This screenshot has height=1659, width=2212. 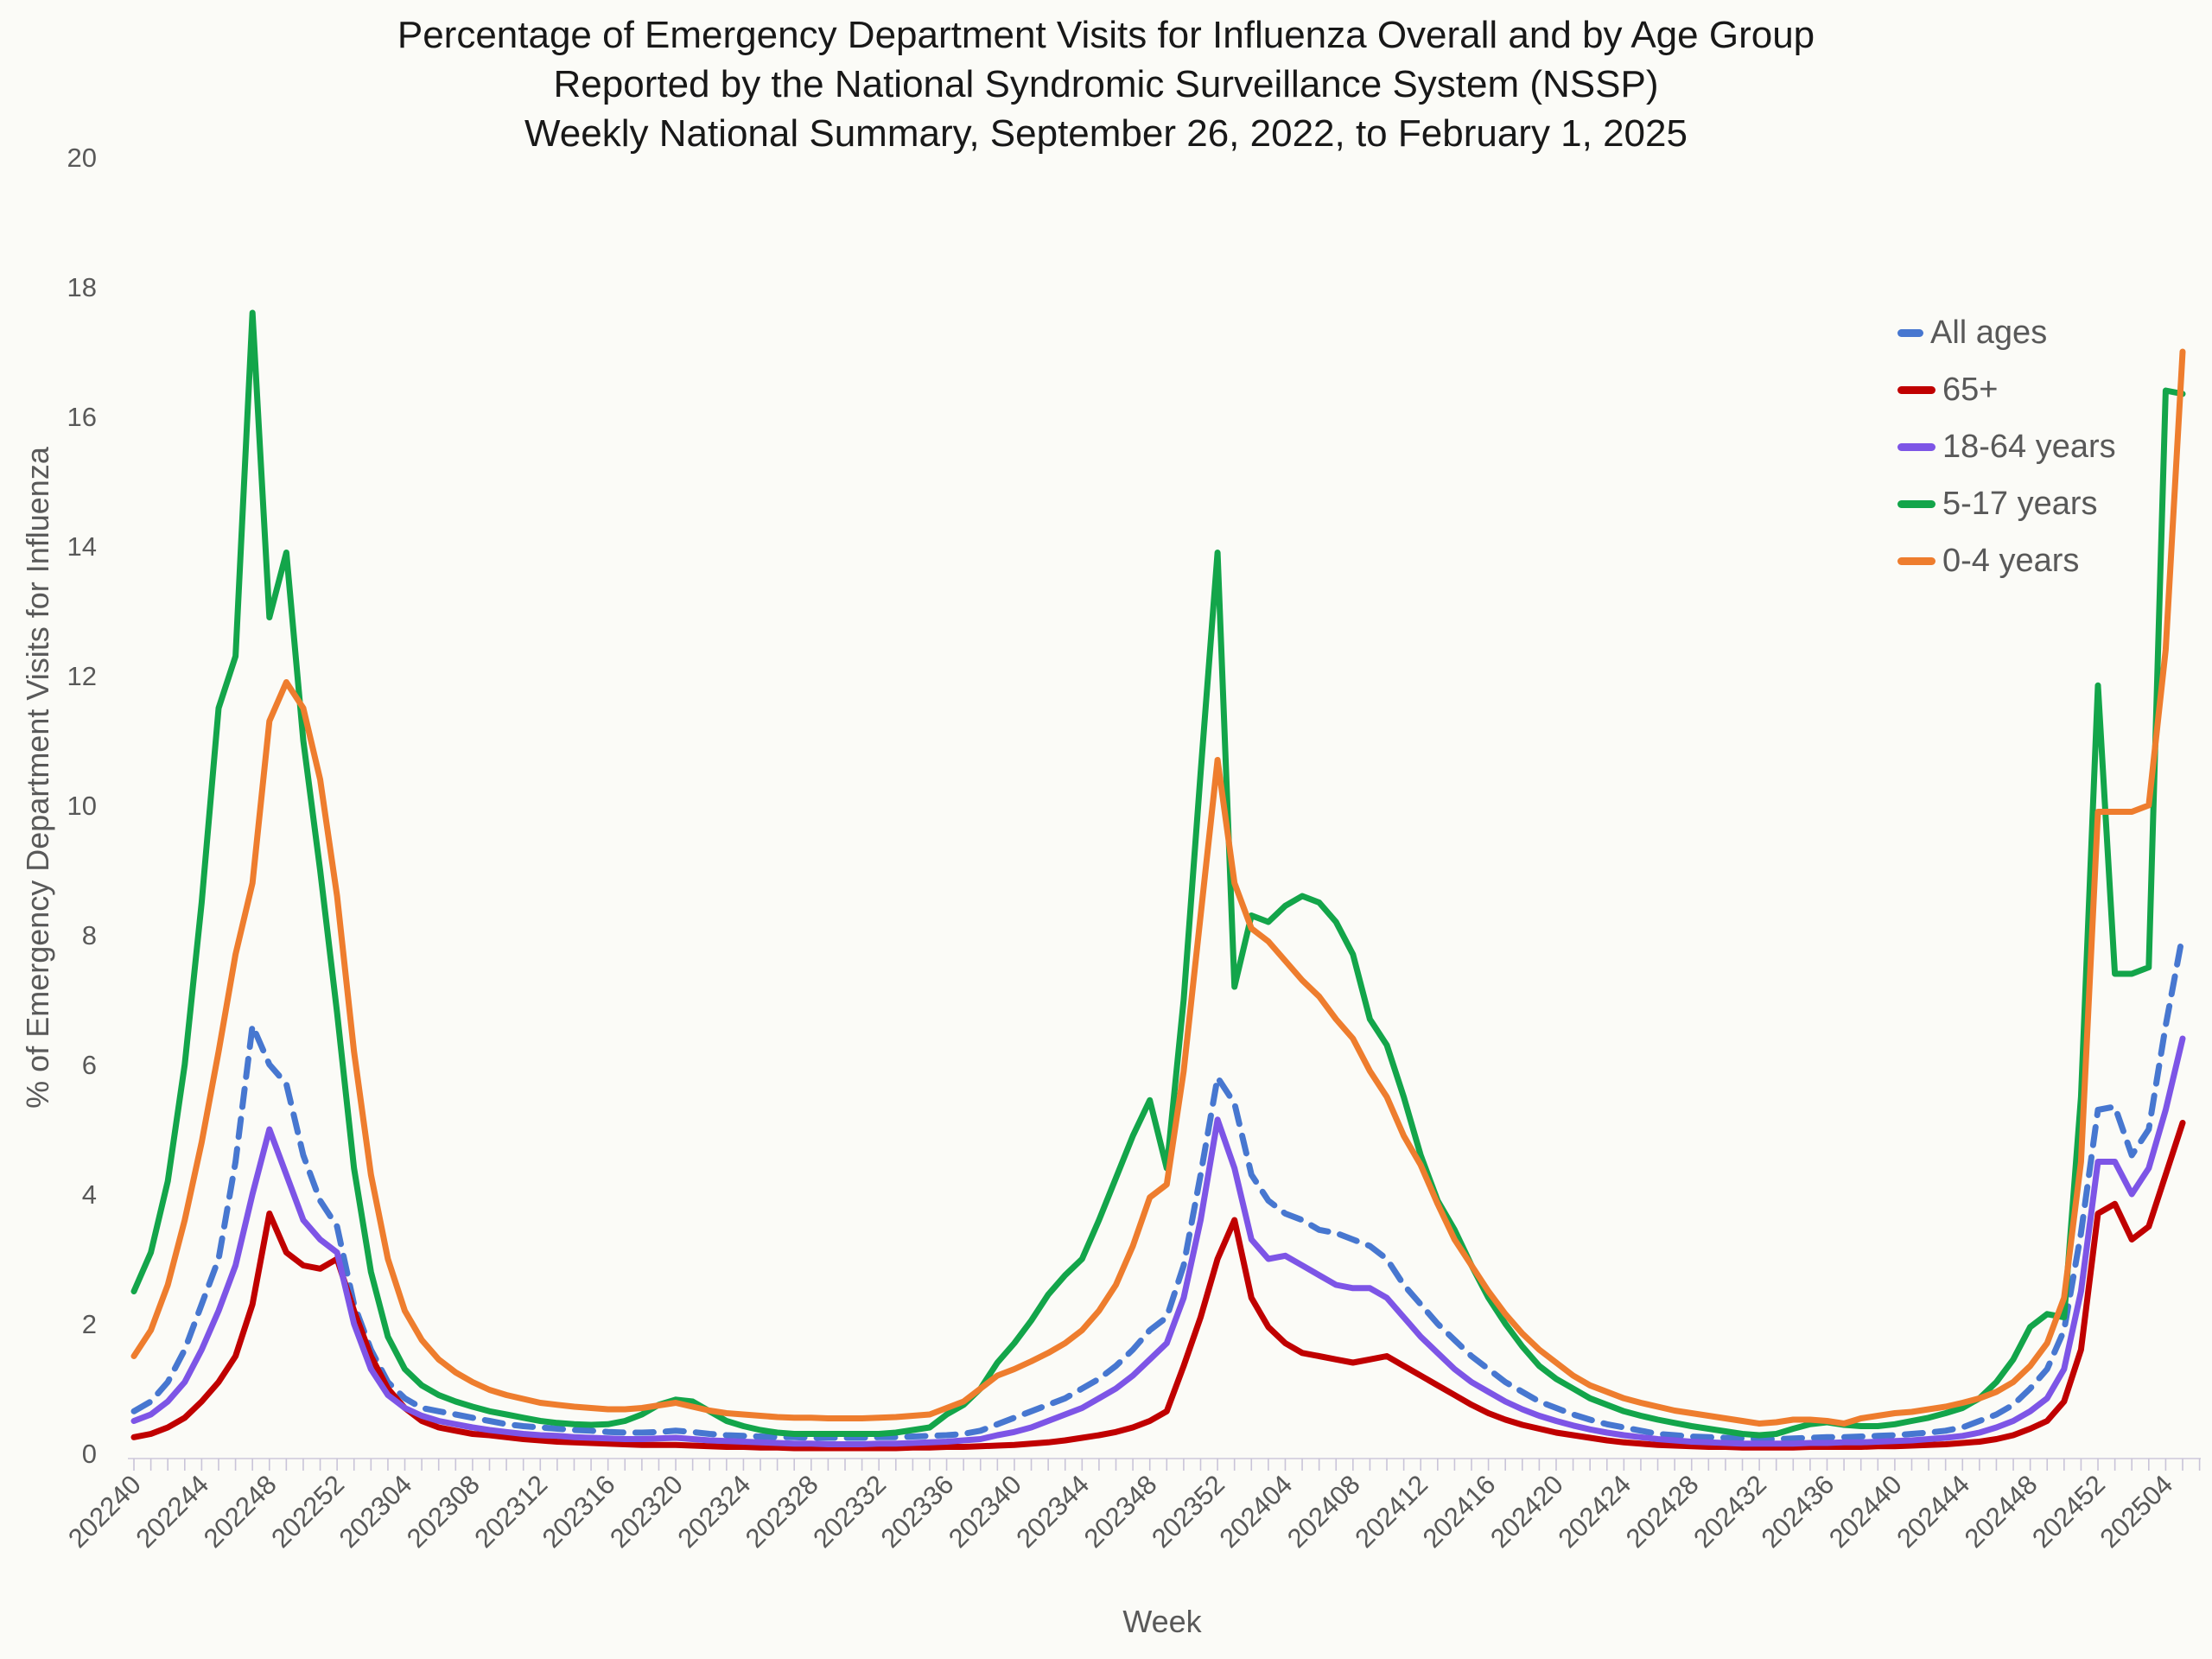 What do you see at coordinates (1798, 1511) in the screenshot?
I see `x-tick-label: 202436` at bounding box center [1798, 1511].